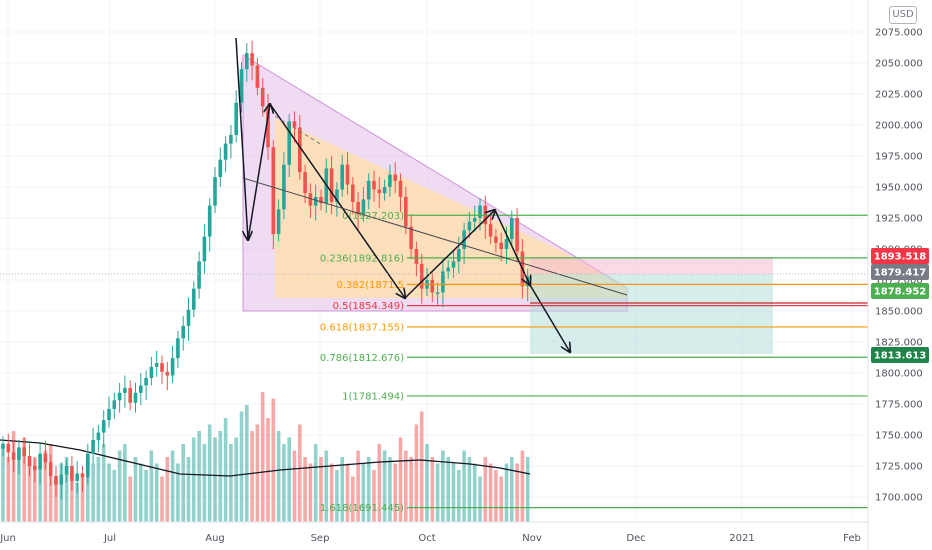 The image size is (932, 550). I want to click on fib-level-label: 0.618(1837.155), so click(362, 327).